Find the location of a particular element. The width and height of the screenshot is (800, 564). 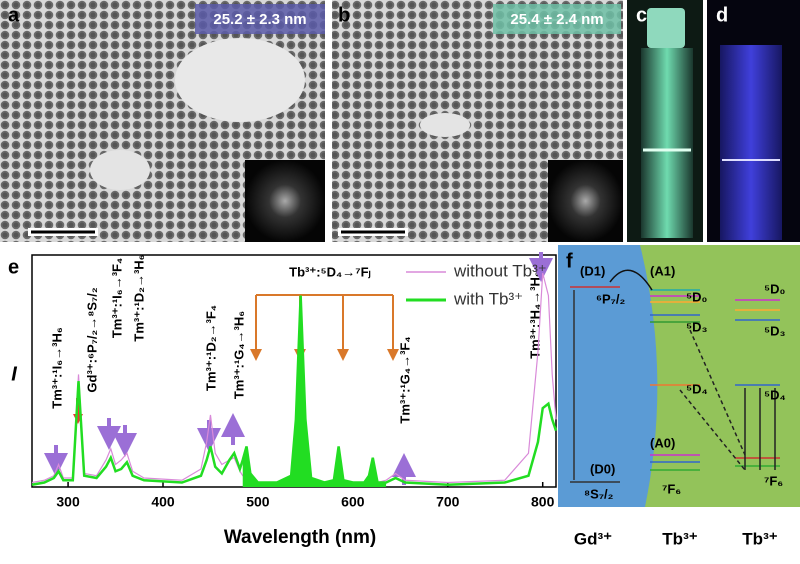

level-label: ⁸S₇/₂ is located at coordinates (599, 493).